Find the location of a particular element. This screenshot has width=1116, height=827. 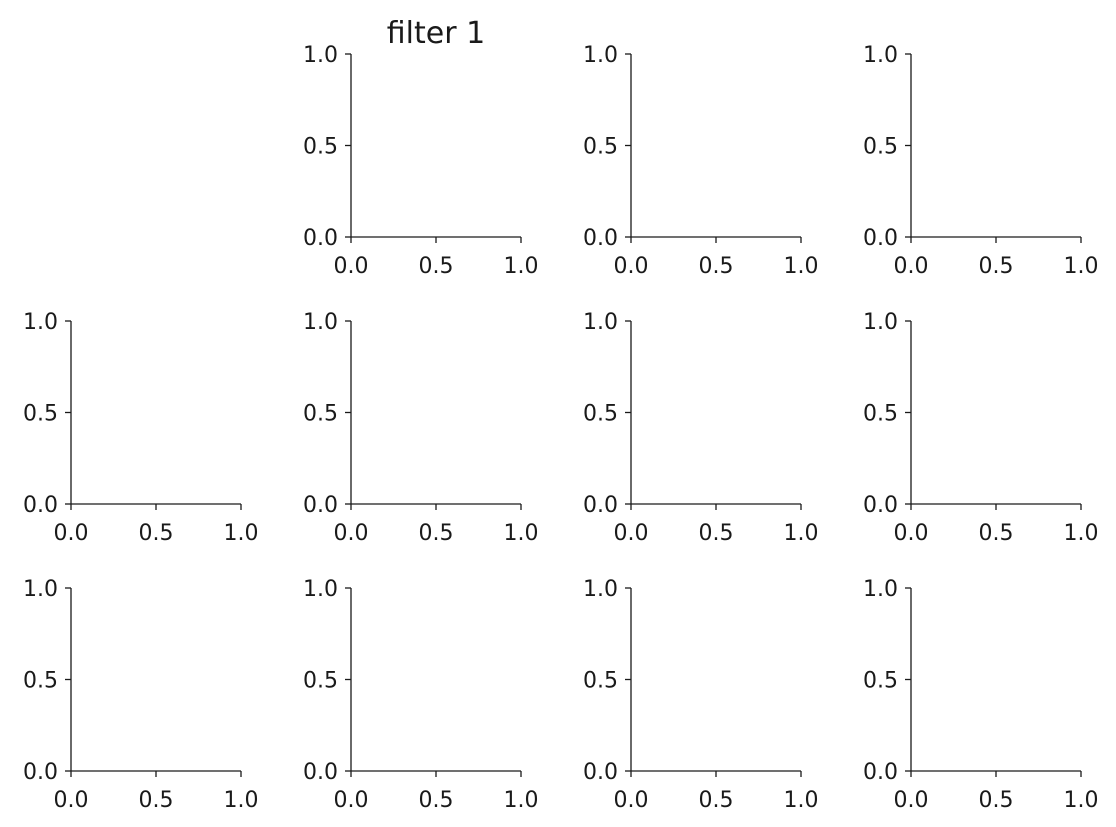

subplot-r0-c3: 0.0 0.5 1.0 0.0 0.5 1.0 is located at coordinates (981, 161).